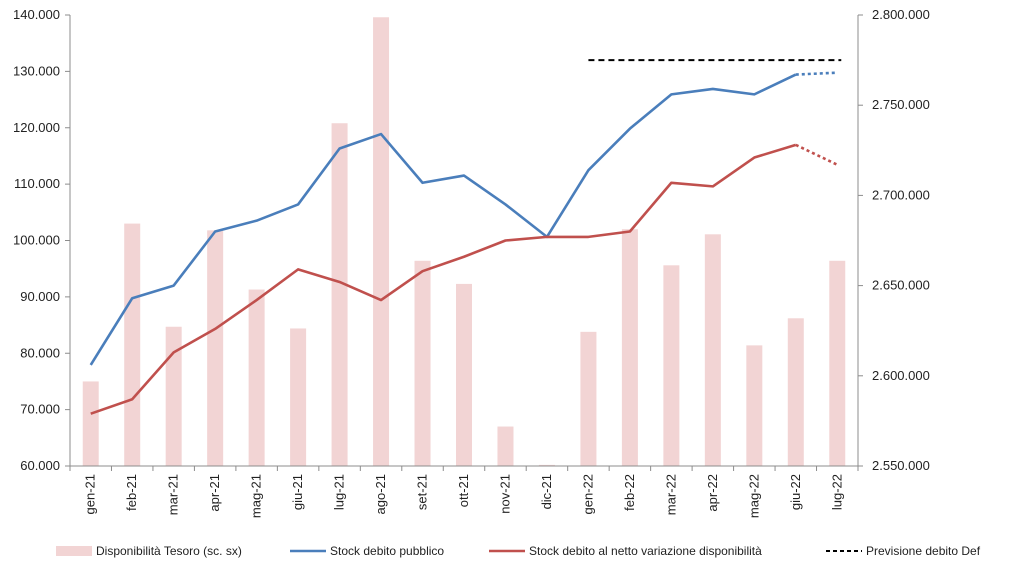 The image size is (1024, 583). What do you see at coordinates (901, 14) in the screenshot?
I see `y-right-tick-label: 2.800.000` at bounding box center [901, 14].